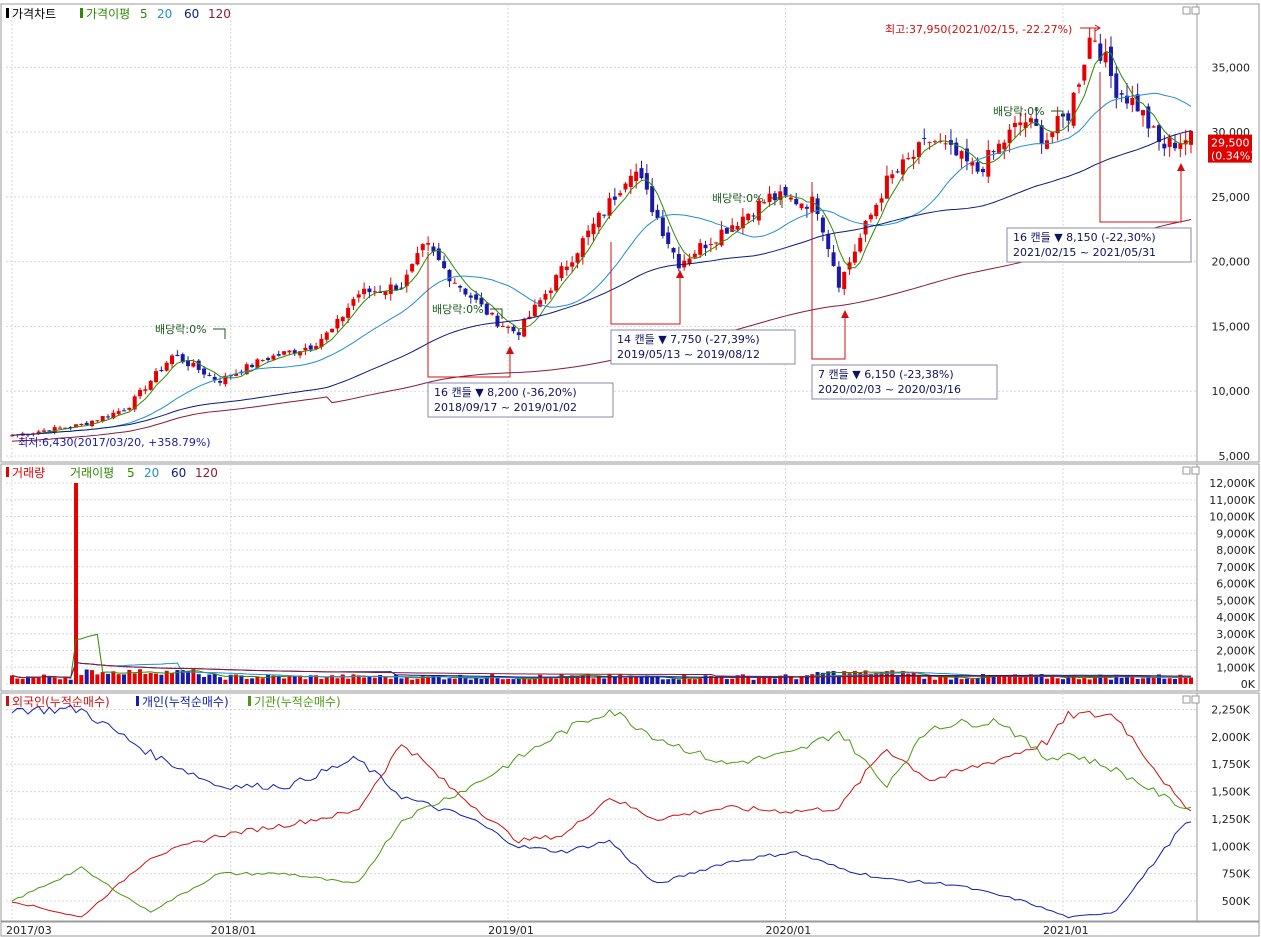  I want to click on investor-tick-label: 1,500K, so click(1230, 792).